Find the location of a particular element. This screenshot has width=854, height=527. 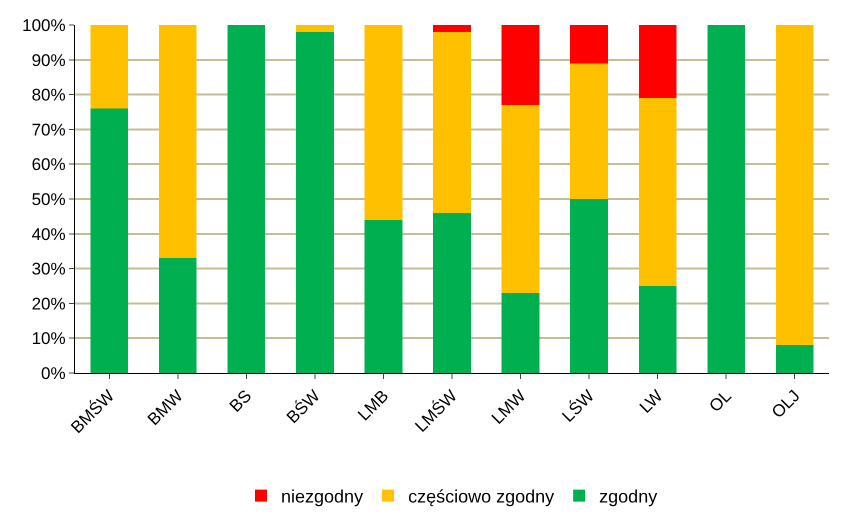

y-tick-label: 50% is located at coordinates (49, 199).